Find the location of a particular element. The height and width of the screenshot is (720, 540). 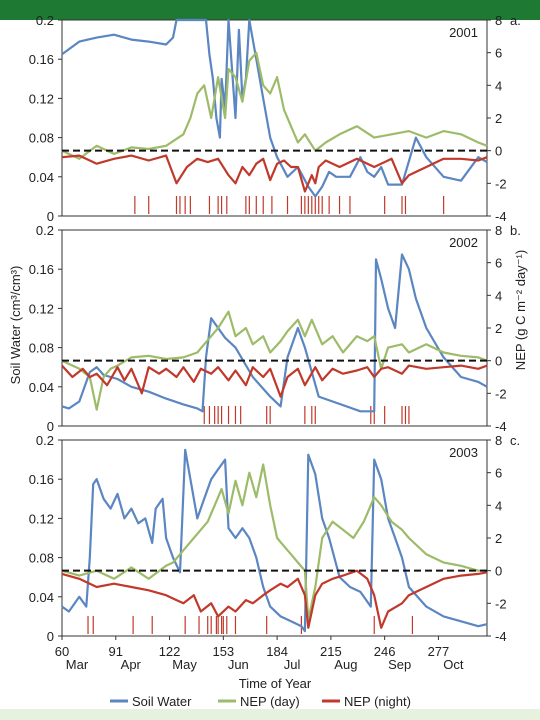

year-label-2003: 2003 is located at coordinates (463, 452).